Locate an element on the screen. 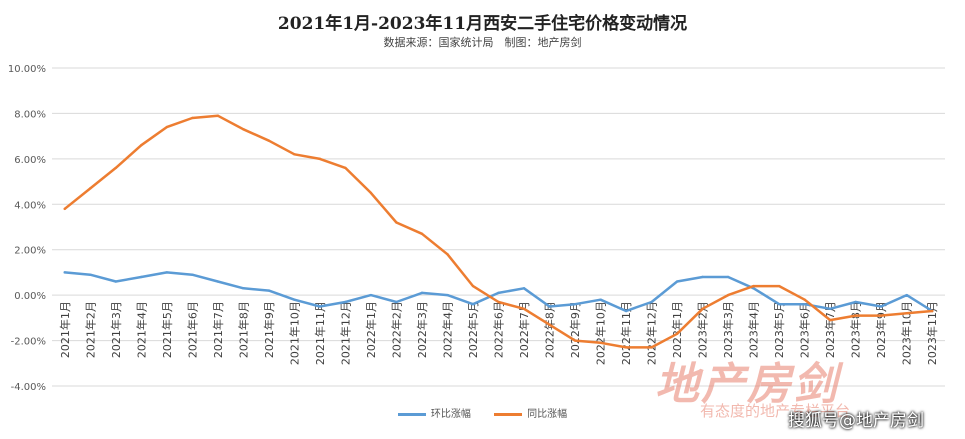 The width and height of the screenshot is (965, 439). y-tick-label: 0.00% is located at coordinates (30, 296).